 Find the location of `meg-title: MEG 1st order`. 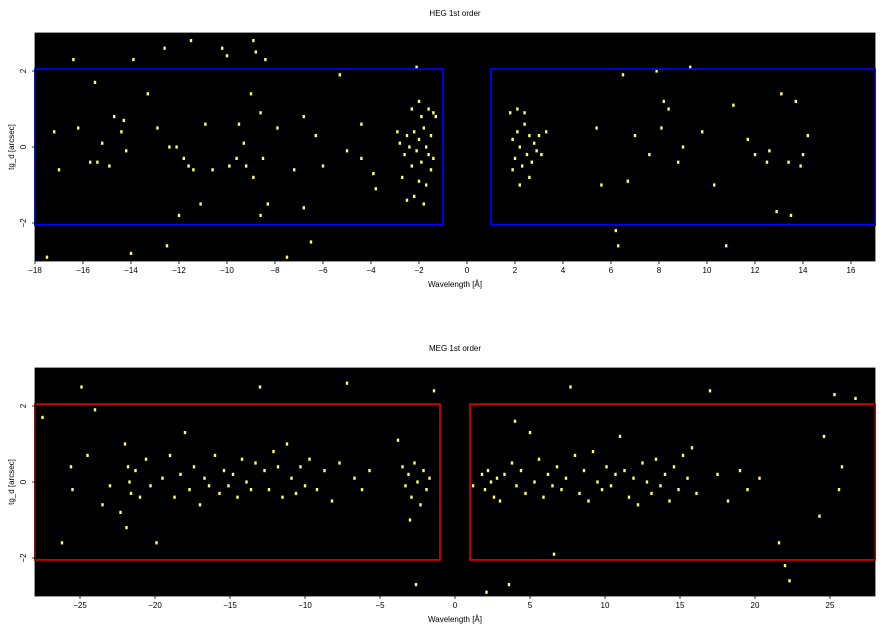

meg-title: MEG 1st order is located at coordinates (455, 348).